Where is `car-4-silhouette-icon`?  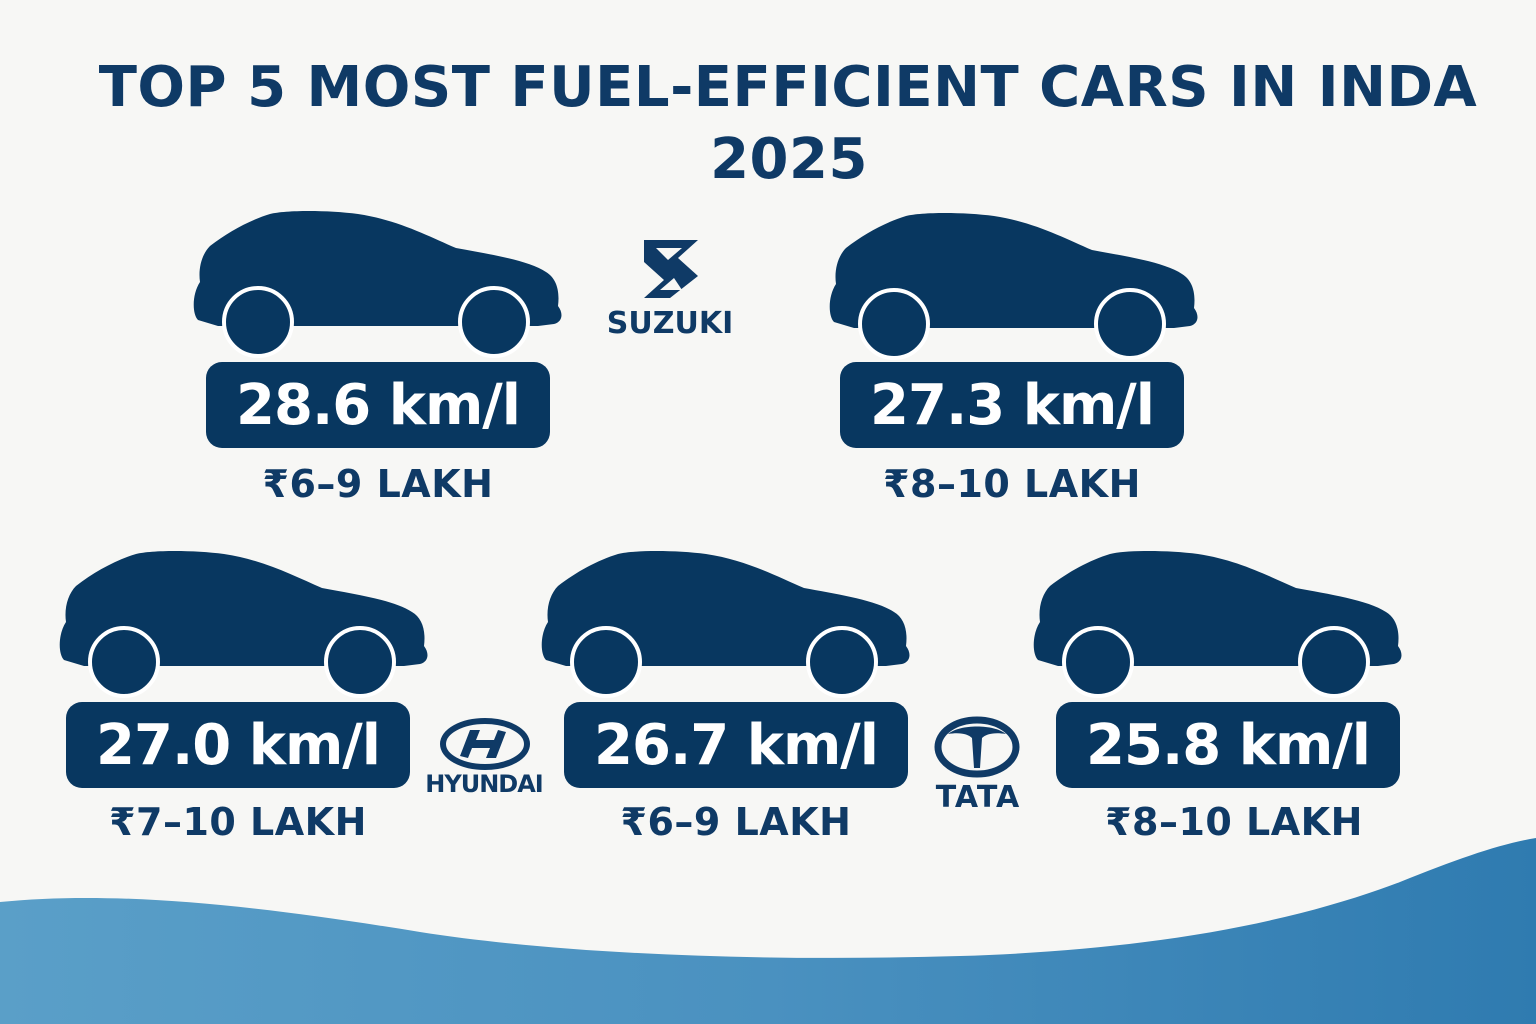 car-4-silhouette-icon is located at coordinates (726, 625).